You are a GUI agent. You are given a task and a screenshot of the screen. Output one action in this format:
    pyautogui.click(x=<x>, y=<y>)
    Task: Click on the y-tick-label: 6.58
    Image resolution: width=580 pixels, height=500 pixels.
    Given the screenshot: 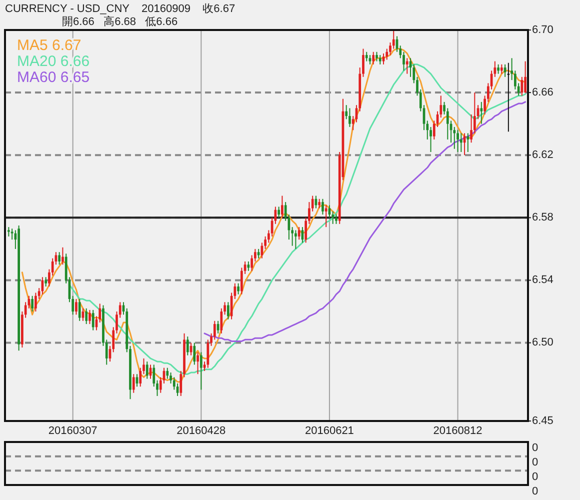 What is the action you would take?
    pyautogui.click(x=543, y=218)
    